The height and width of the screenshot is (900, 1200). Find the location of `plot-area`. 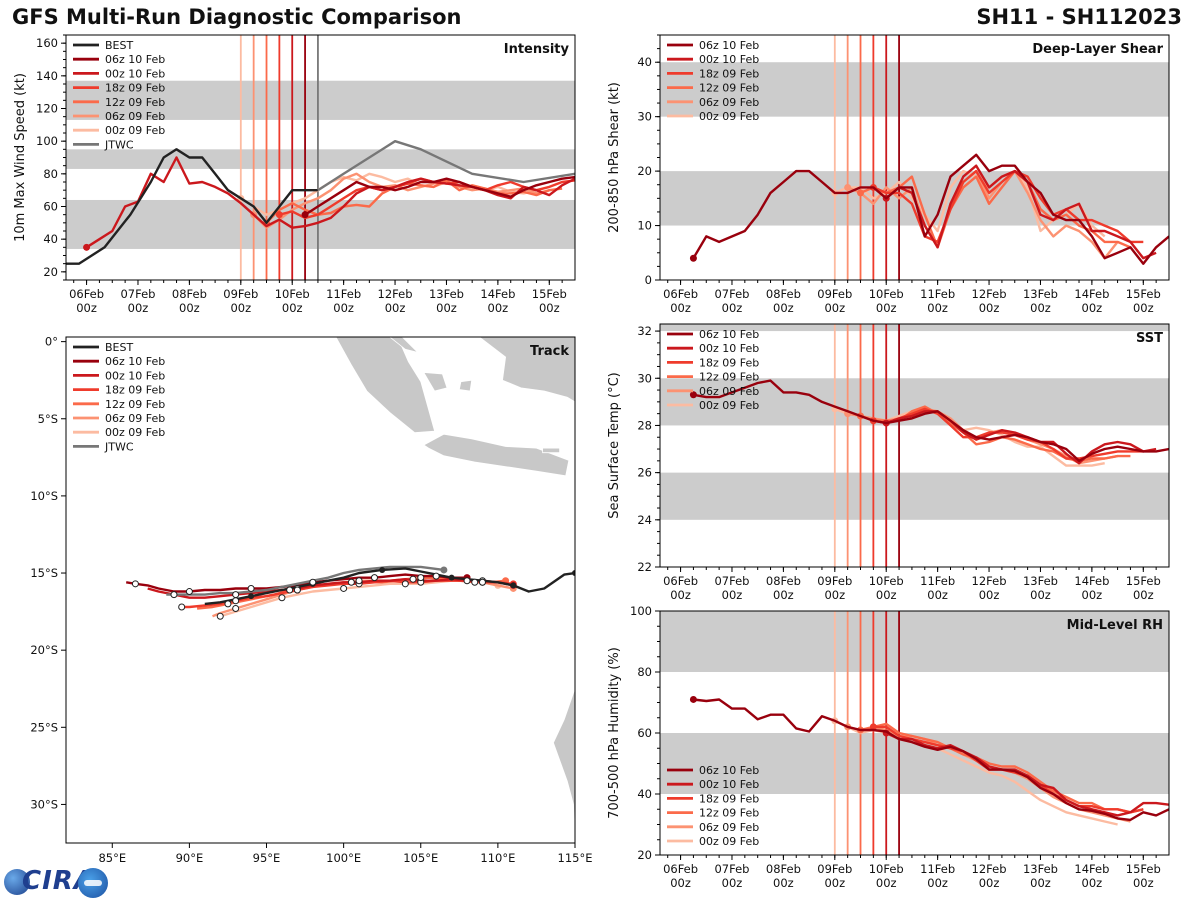

plot-area is located at coordinates (914, 733).